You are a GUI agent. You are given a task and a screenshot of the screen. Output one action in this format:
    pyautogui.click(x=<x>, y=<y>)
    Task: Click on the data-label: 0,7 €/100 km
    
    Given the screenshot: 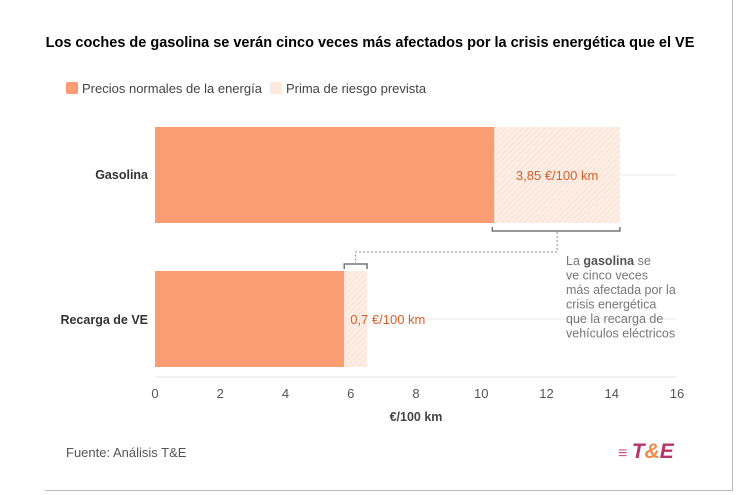 What is the action you would take?
    pyautogui.click(x=387, y=319)
    